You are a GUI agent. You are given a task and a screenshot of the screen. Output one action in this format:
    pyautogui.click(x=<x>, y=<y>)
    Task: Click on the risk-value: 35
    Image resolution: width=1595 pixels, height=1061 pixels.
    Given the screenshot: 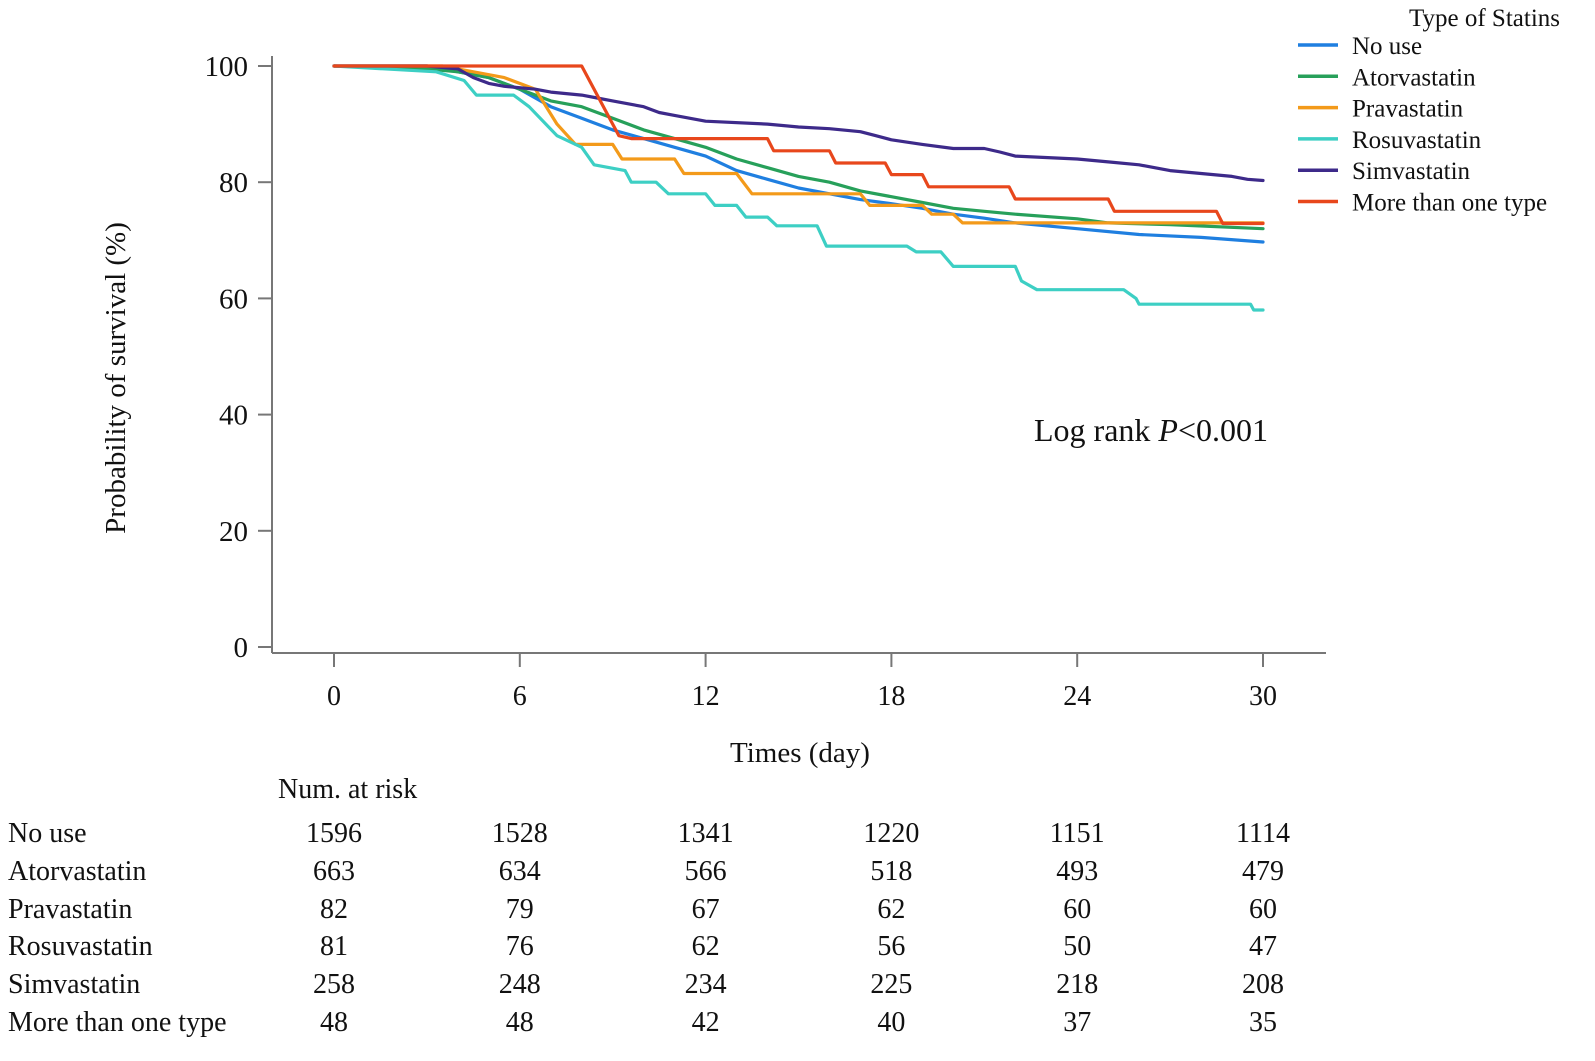 What is the action you would take?
    pyautogui.click(x=1263, y=1022)
    